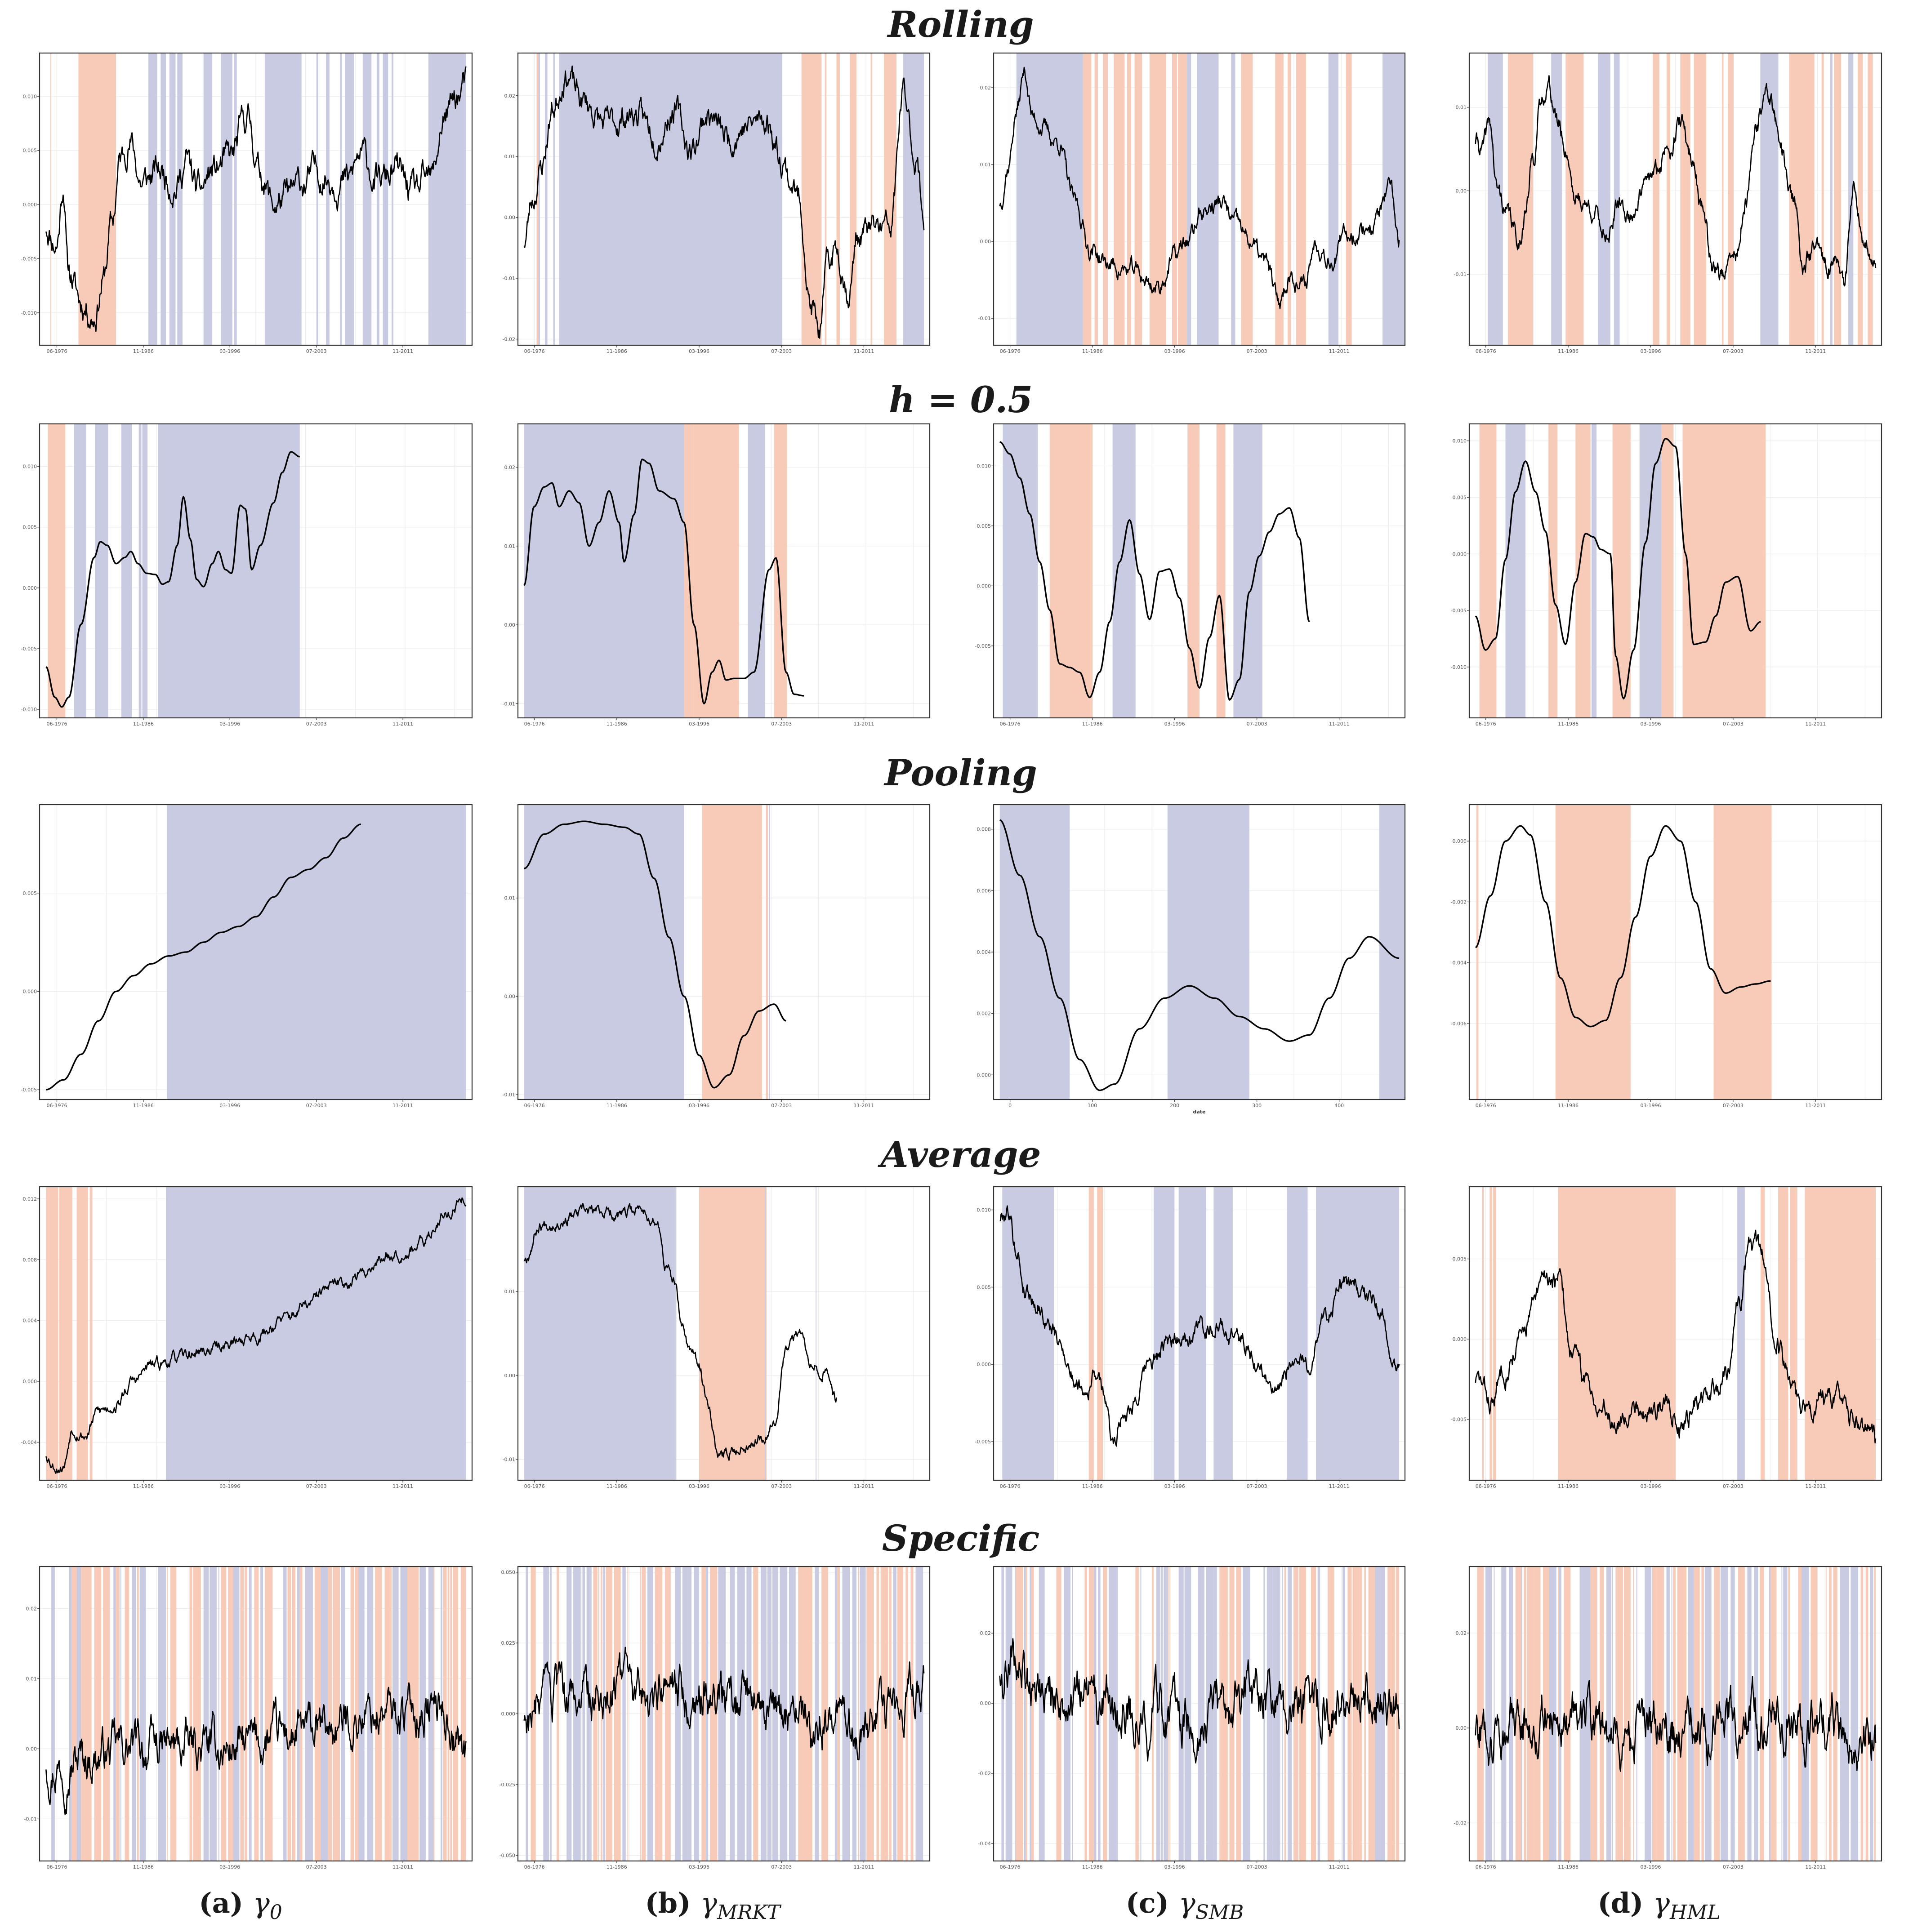 The height and width of the screenshot is (1932, 1922). Describe the element at coordinates (984, 1014) in the screenshot. I see `y-tick-label: 0.002` at that location.